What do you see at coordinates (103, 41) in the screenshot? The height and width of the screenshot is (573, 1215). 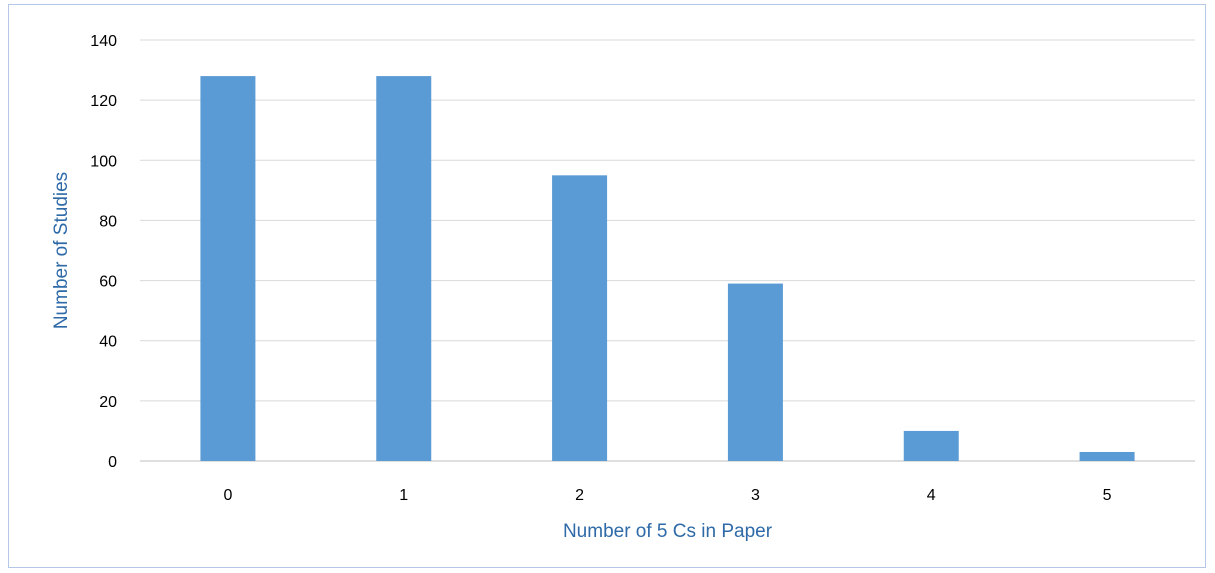 I see `y-tick-label: 140` at bounding box center [103, 41].